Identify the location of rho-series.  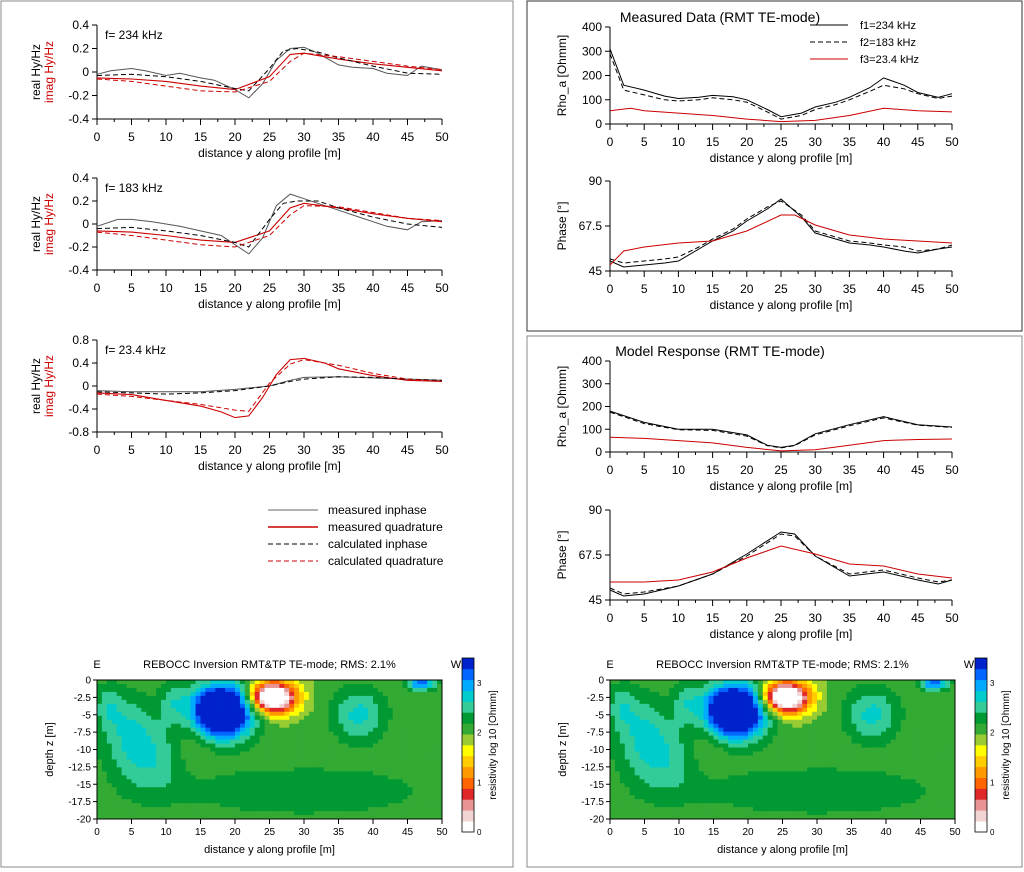
(781, 115).